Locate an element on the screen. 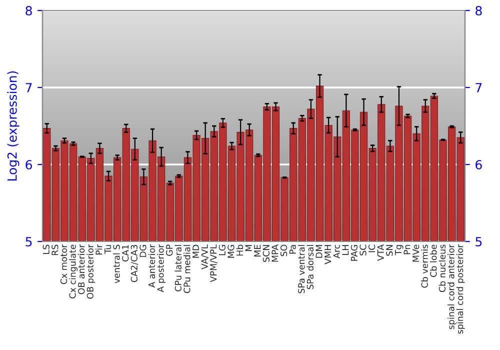 The height and width of the screenshot is (350, 500). x-tick-label: Arc is located at coordinates (336, 251).